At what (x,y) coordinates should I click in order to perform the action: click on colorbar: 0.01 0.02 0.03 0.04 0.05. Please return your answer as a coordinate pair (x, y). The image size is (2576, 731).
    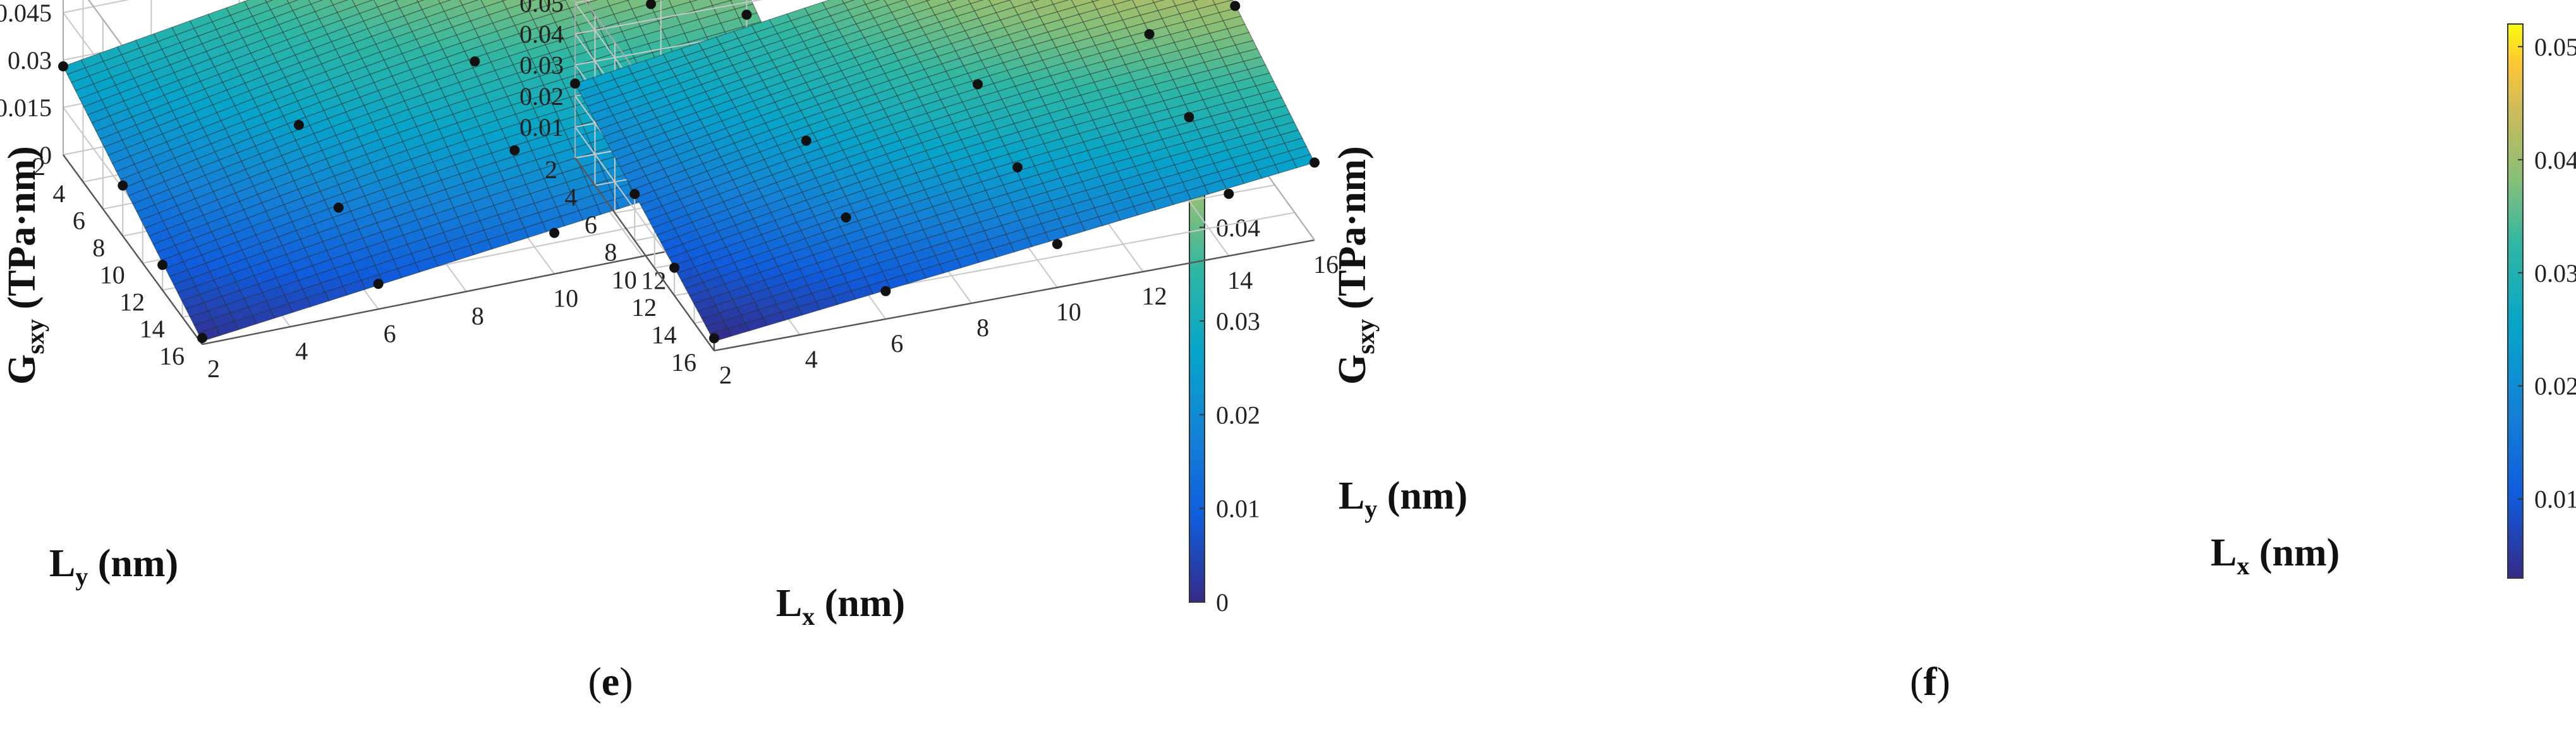
    Looking at the image, I should click on (2541, 301).